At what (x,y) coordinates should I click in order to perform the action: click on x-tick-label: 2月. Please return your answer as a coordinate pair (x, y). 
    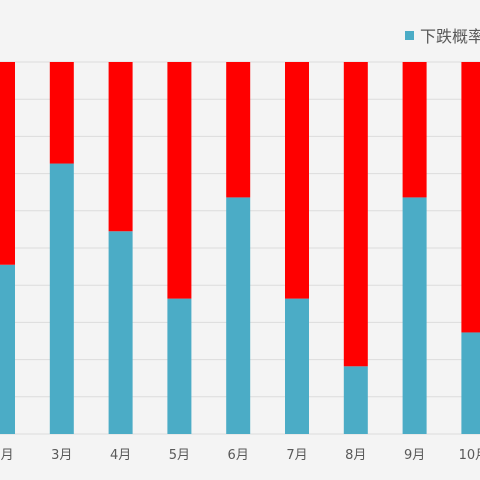
    Looking at the image, I should click on (7, 455).